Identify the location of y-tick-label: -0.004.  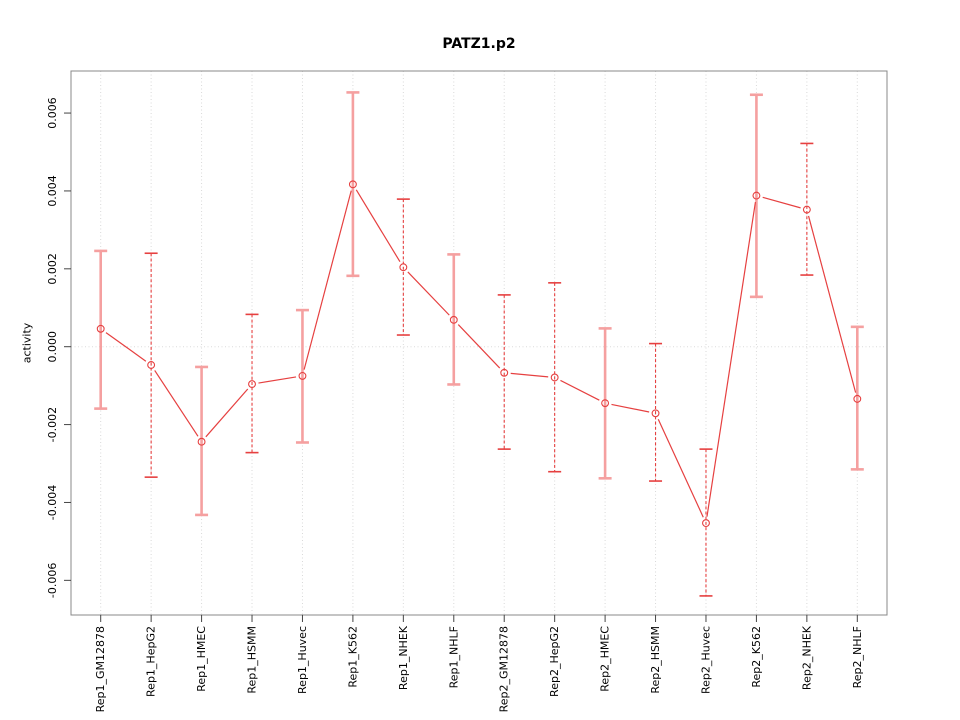
(52, 502).